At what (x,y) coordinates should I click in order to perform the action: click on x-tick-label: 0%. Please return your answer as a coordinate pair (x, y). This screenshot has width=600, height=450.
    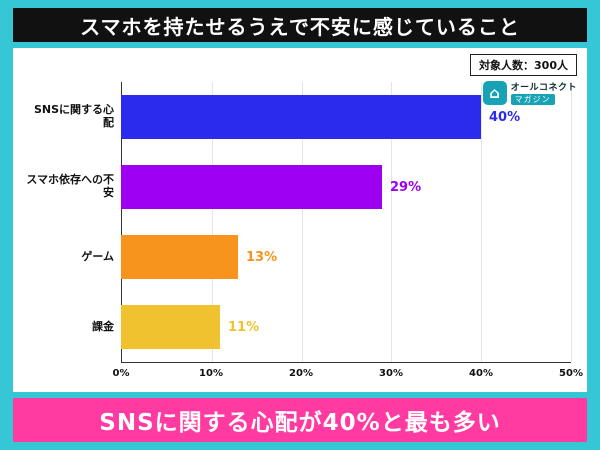
    Looking at the image, I should click on (121, 373).